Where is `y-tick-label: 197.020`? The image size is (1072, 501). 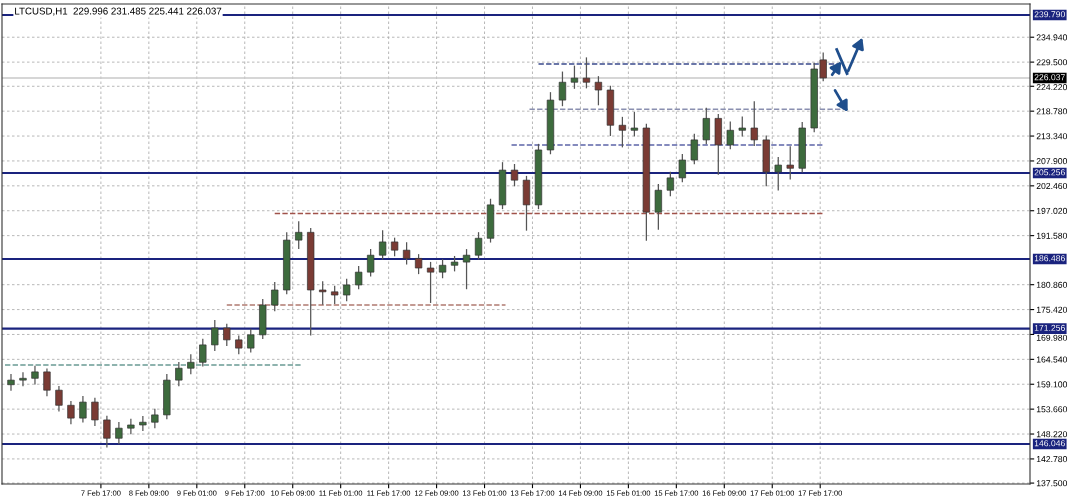 y-tick-label: 197.020 is located at coordinates (1052, 210).